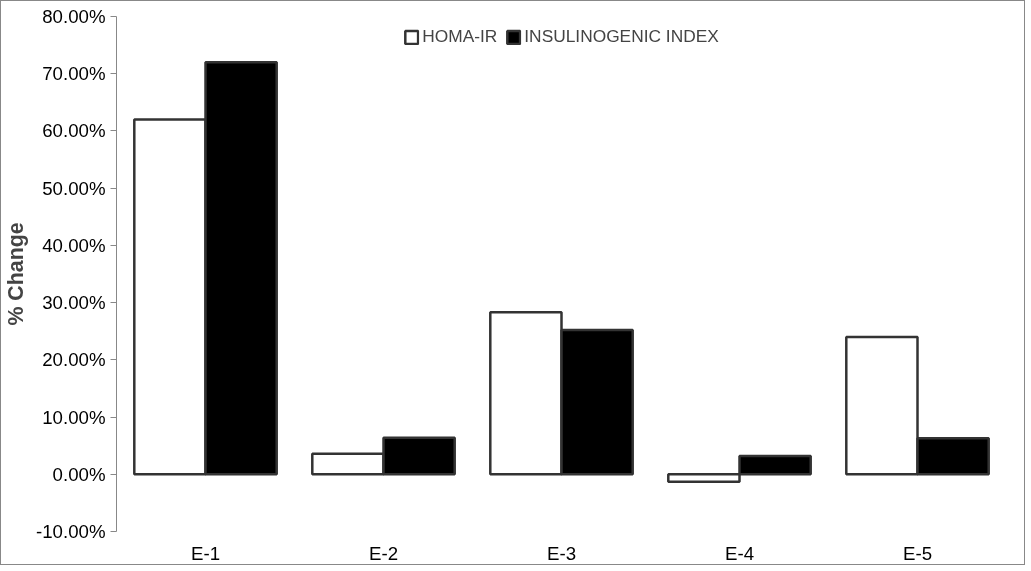  What do you see at coordinates (16, 274) in the screenshot?
I see `y-axis-title: % Change` at bounding box center [16, 274].